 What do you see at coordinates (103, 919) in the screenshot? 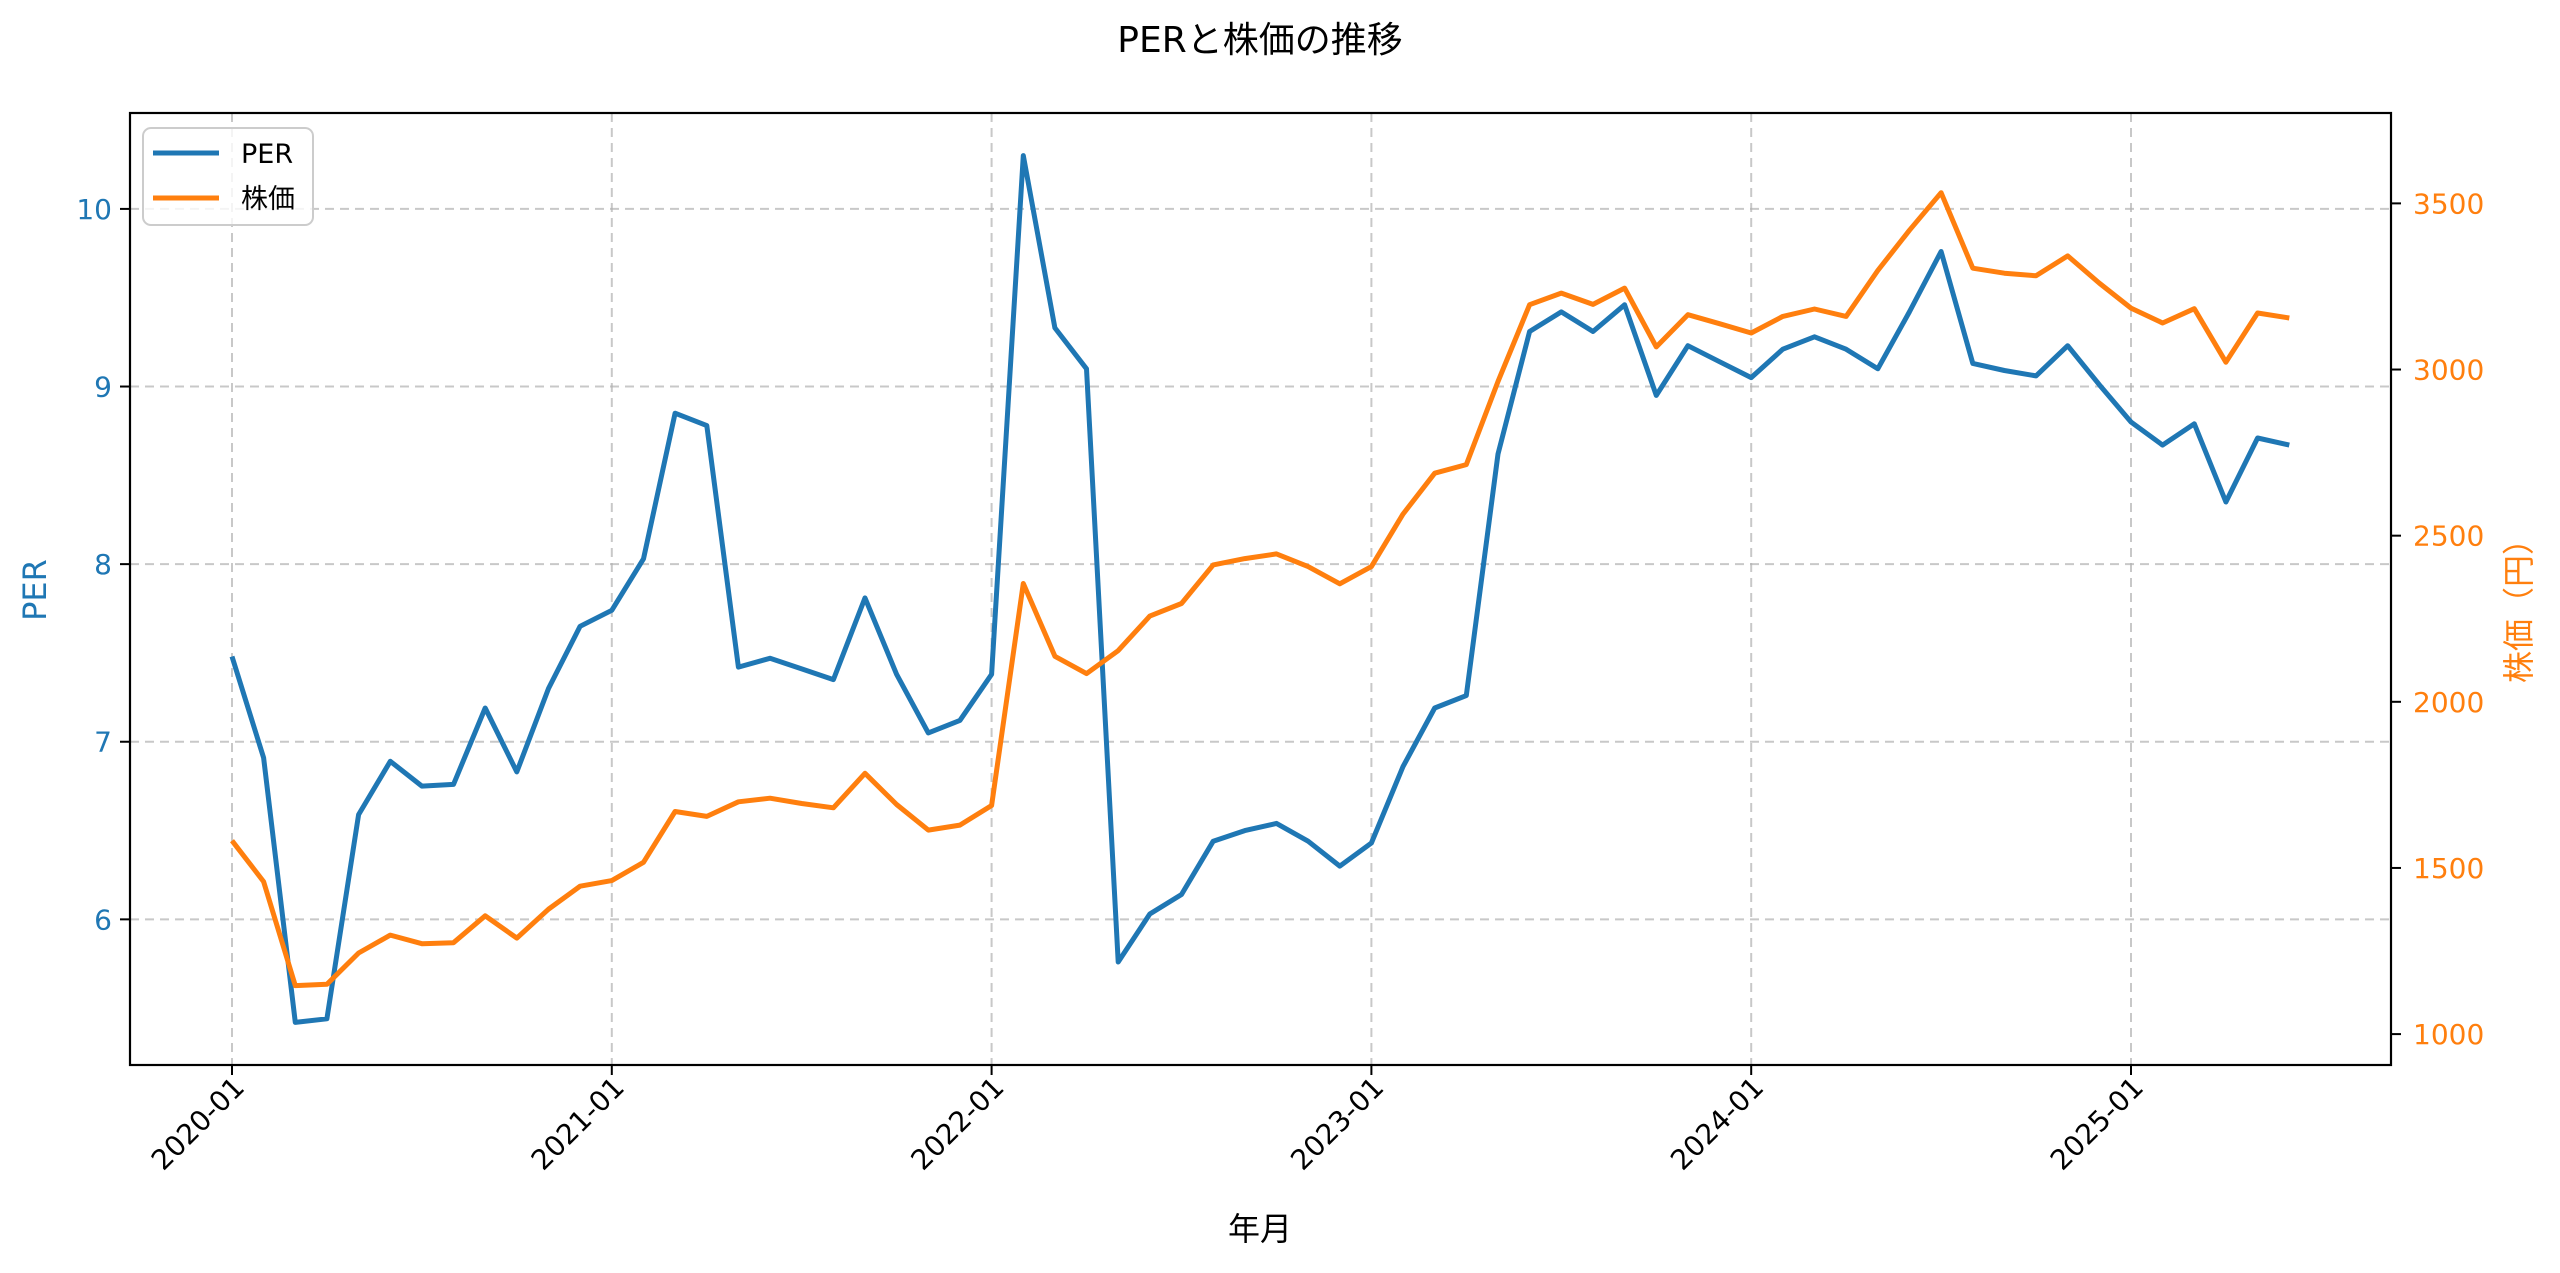
I see `left-y-tick-label: 6` at bounding box center [103, 919].